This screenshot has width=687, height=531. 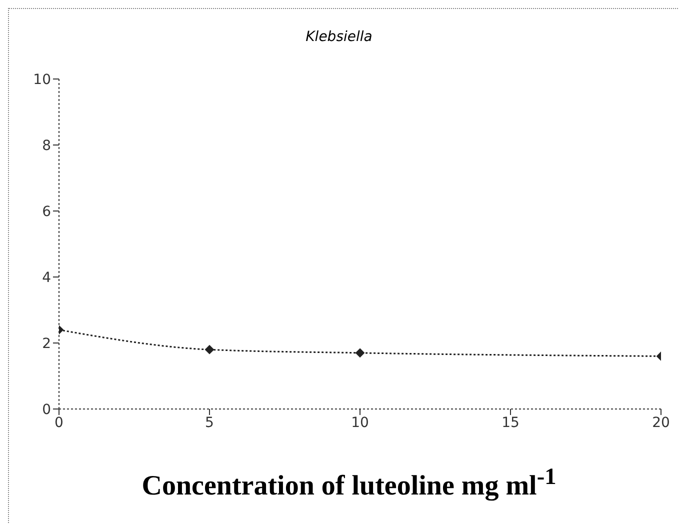 I want to click on y-tick-label: 8, so click(x=46, y=146).